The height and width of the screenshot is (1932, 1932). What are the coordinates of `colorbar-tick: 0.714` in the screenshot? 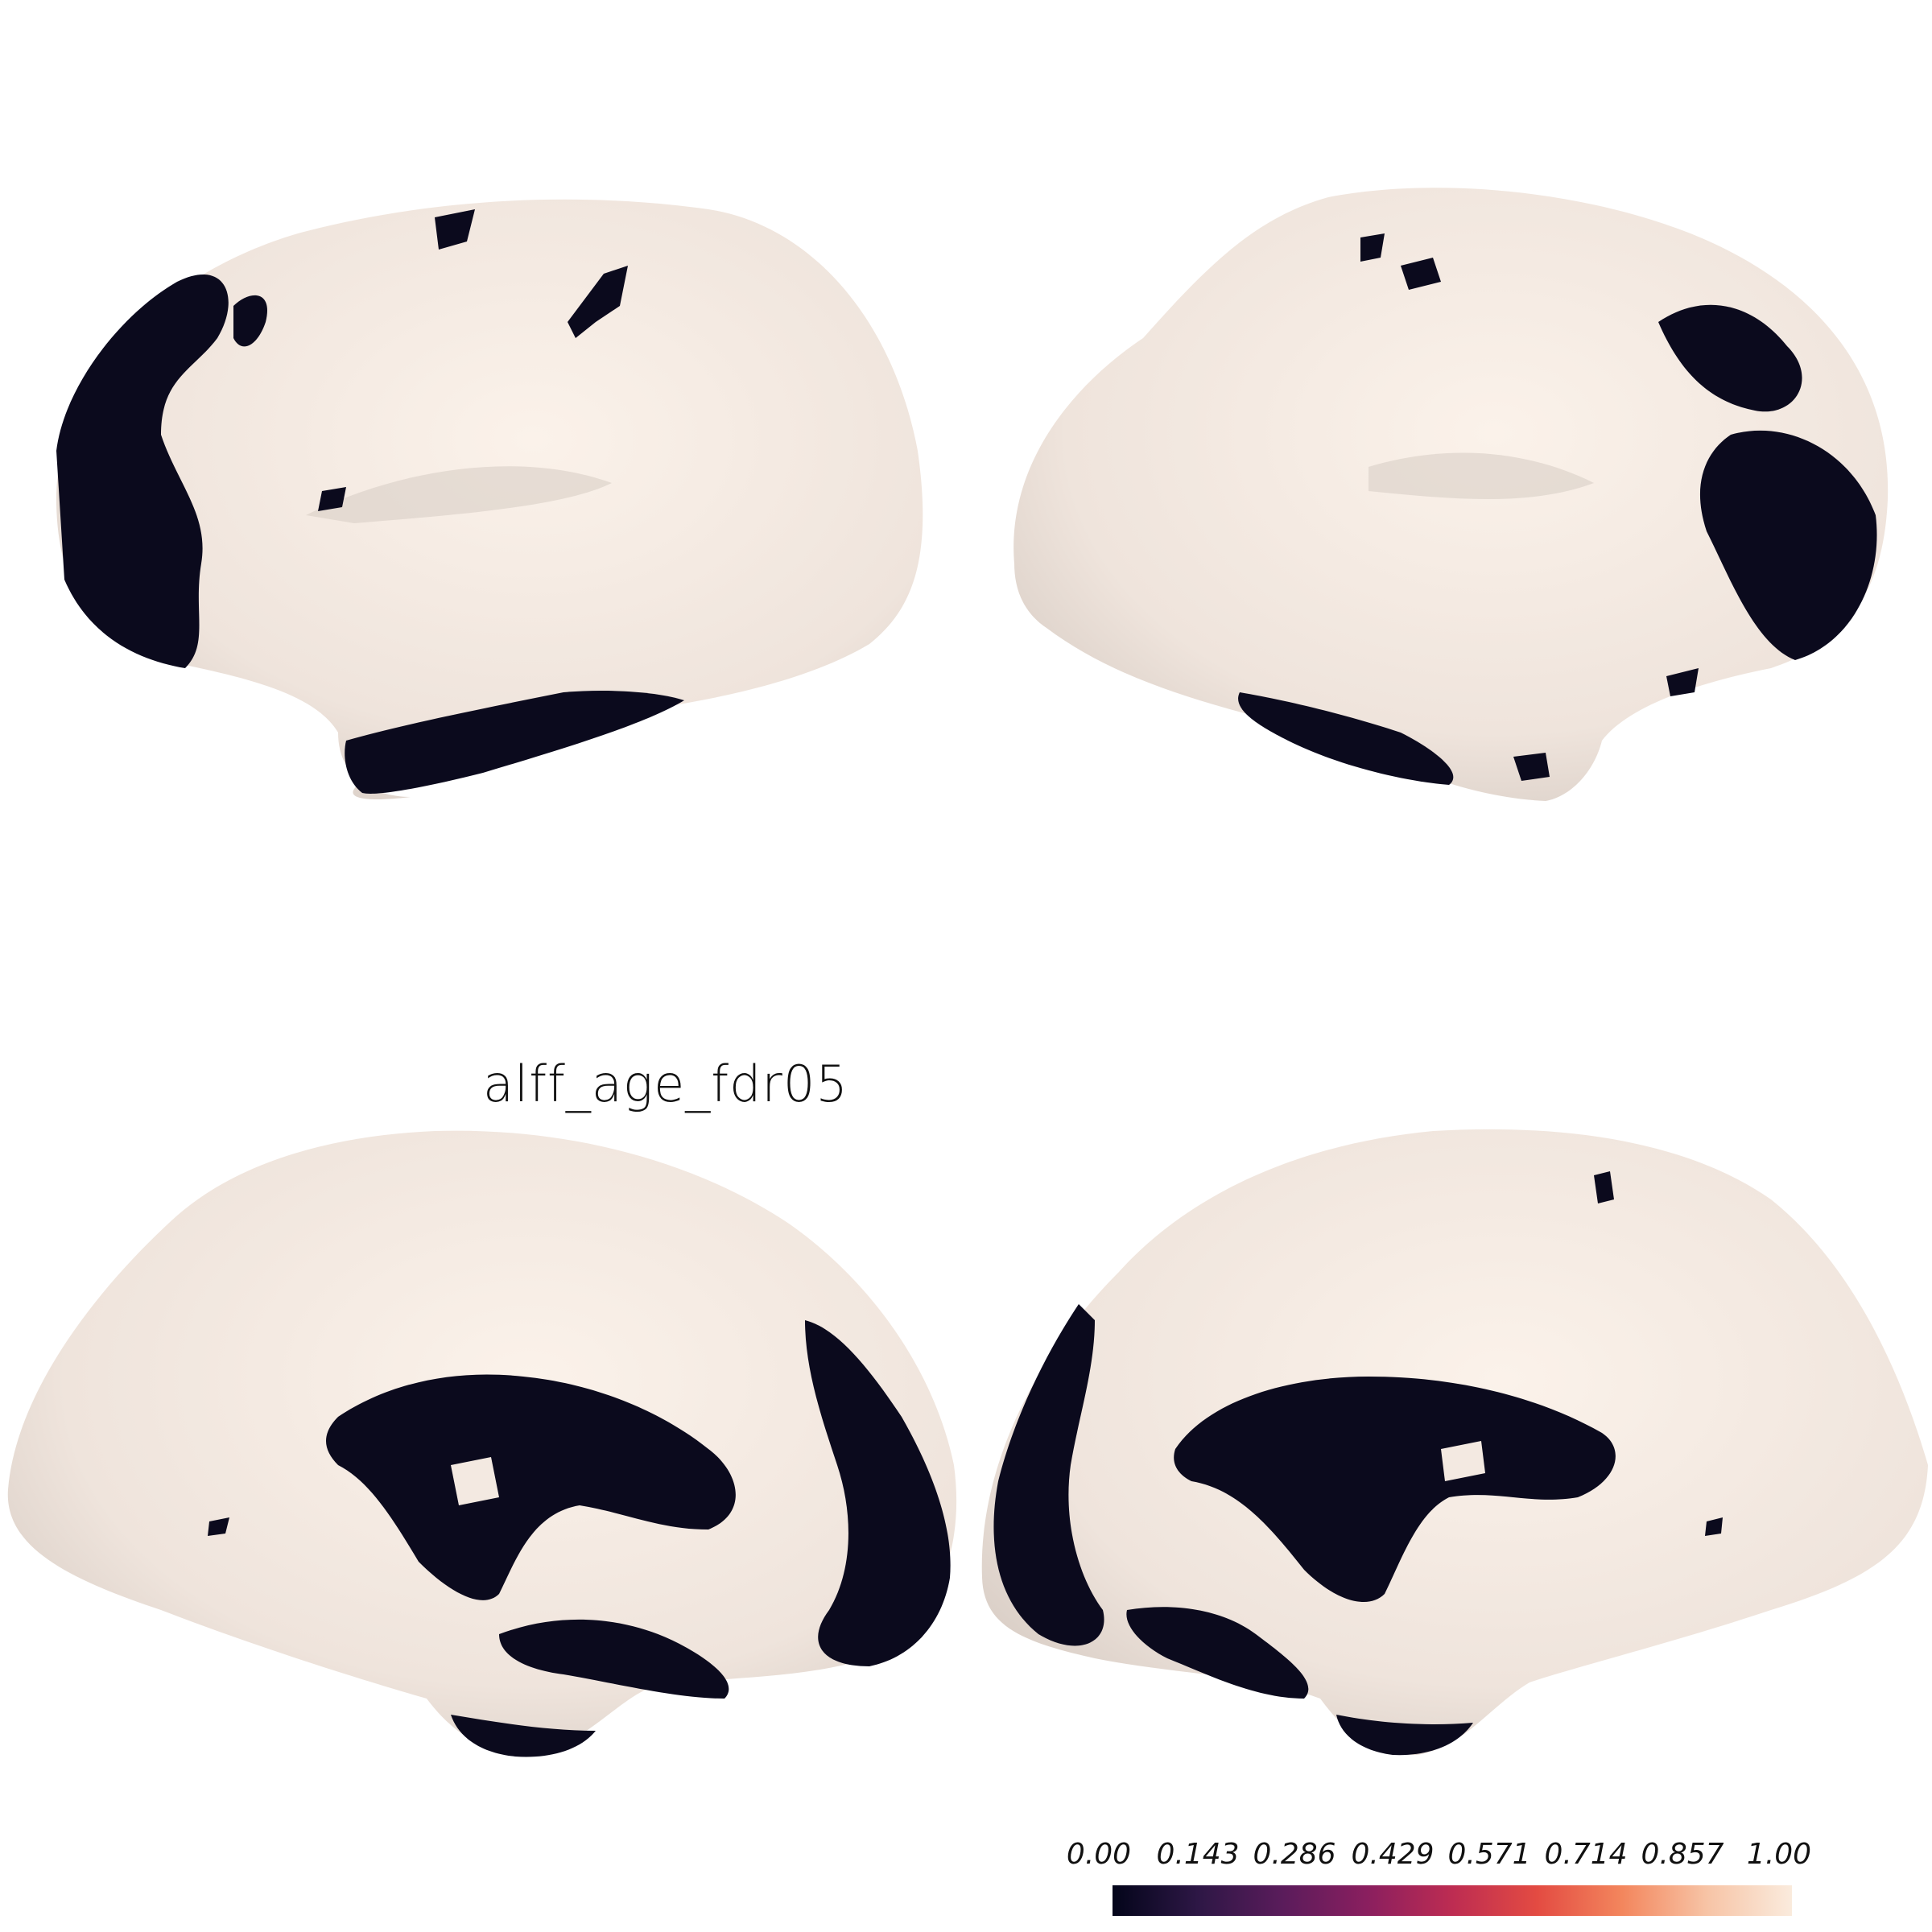 It's located at (1586, 1854).